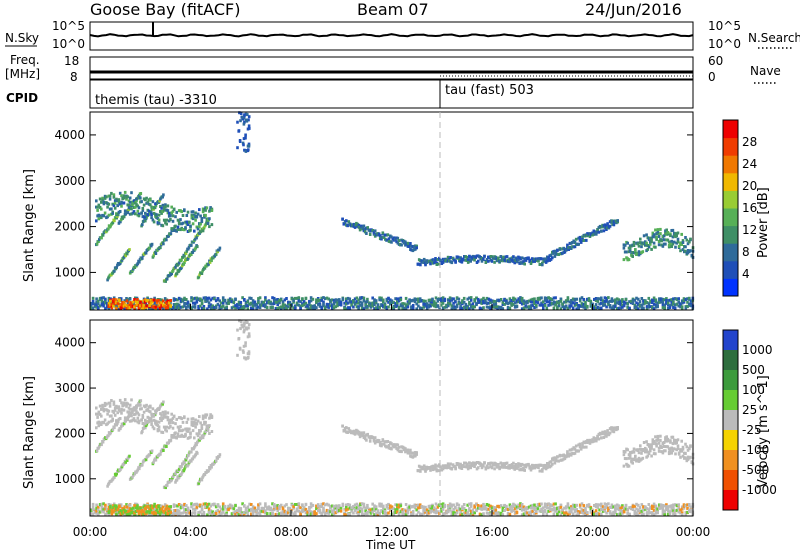 The height and width of the screenshot is (554, 800). I want to click on cpid-label: CPID, so click(22, 98).